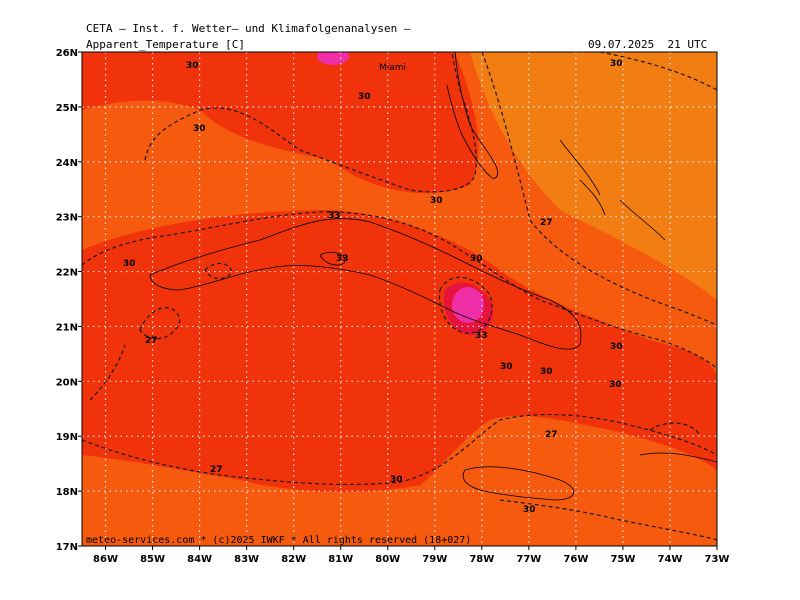 This screenshot has width=800, height=600. What do you see at coordinates (67, 382) in the screenshot?
I see `lat-tick-label: 20N` at bounding box center [67, 382].